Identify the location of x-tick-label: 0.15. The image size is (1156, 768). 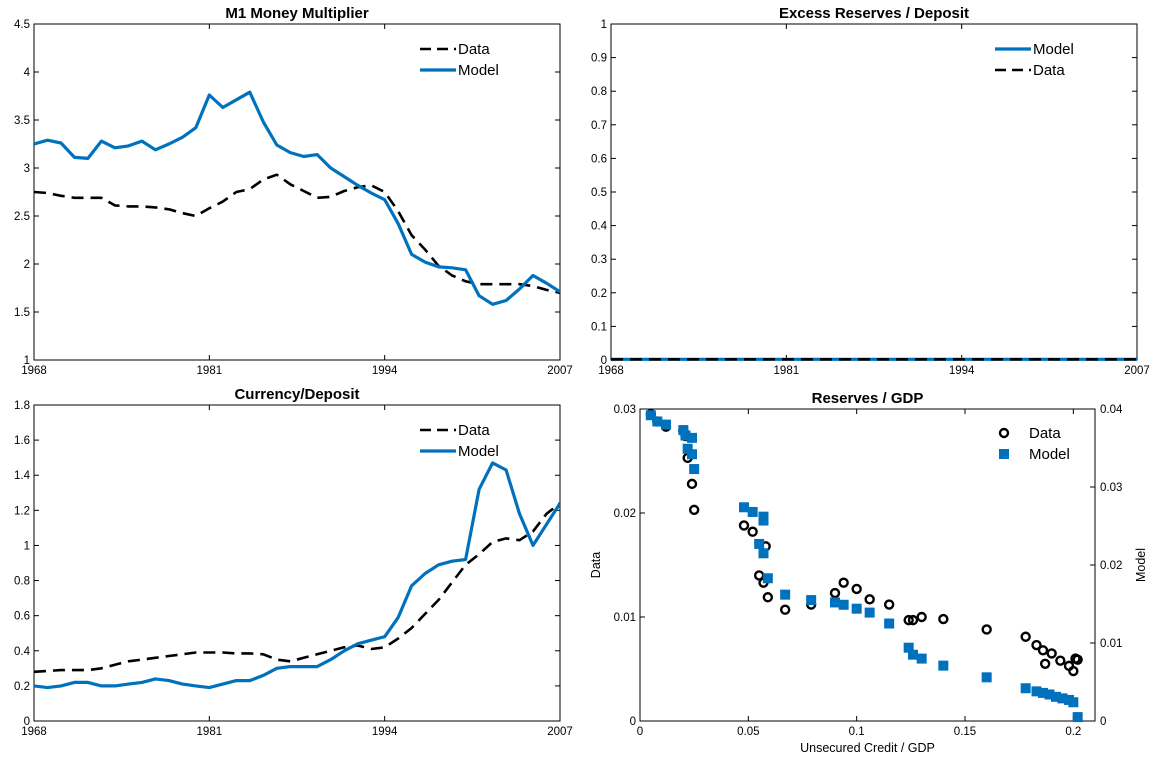
(965, 732).